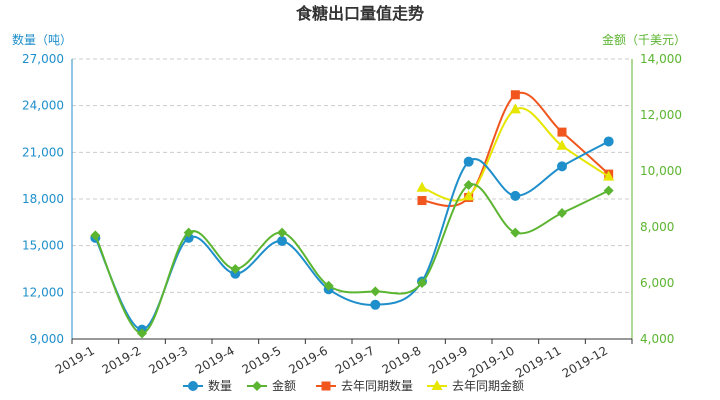  Describe the element at coordinates (644, 39) in the screenshot. I see `right-axis-label: 金额（千美元）` at that location.